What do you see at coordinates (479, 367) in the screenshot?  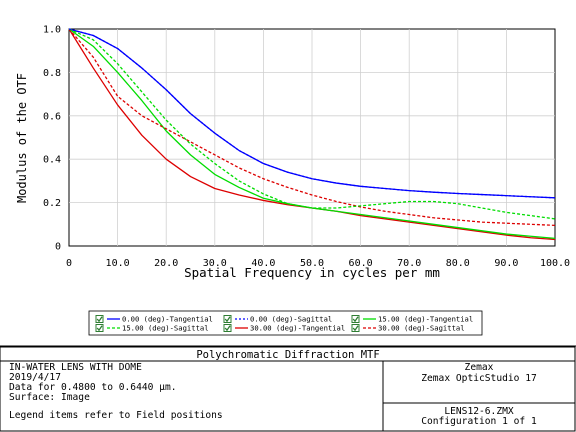 I see `company-name: Zemax` at bounding box center [479, 367].